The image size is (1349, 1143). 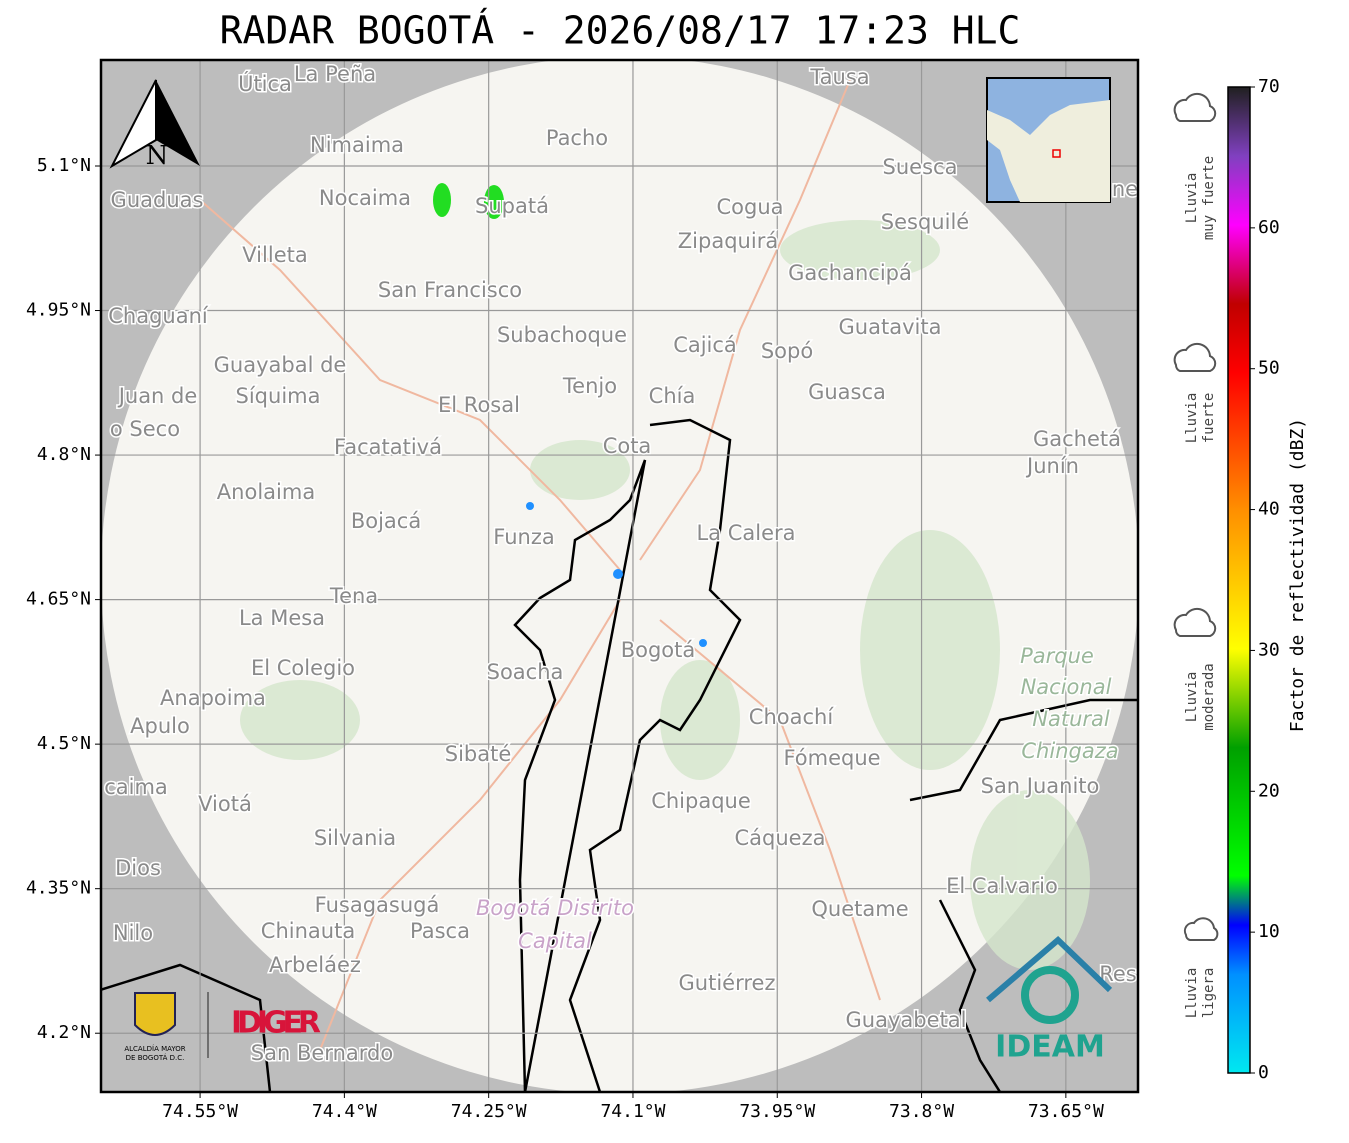 What do you see at coordinates (58, 599) in the screenshot?
I see `y-tick-label: 4.65°N` at bounding box center [58, 599].